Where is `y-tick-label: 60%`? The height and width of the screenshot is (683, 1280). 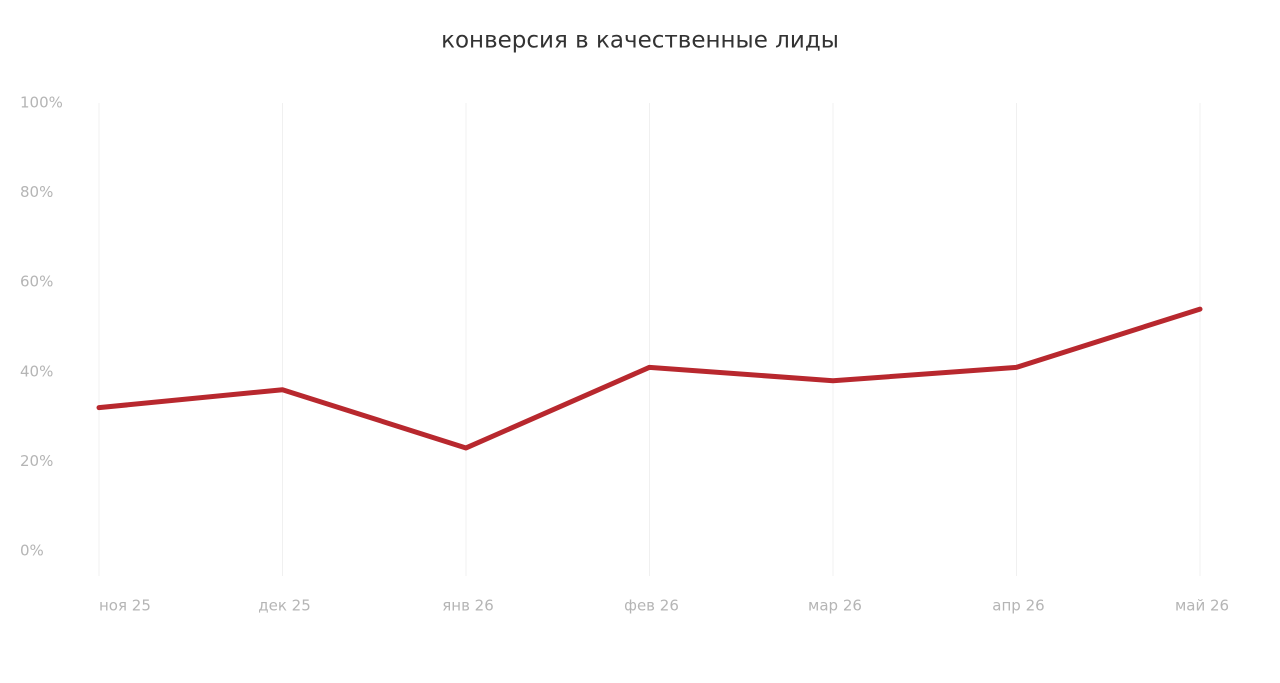 y-tick-label: 60% is located at coordinates (36, 282).